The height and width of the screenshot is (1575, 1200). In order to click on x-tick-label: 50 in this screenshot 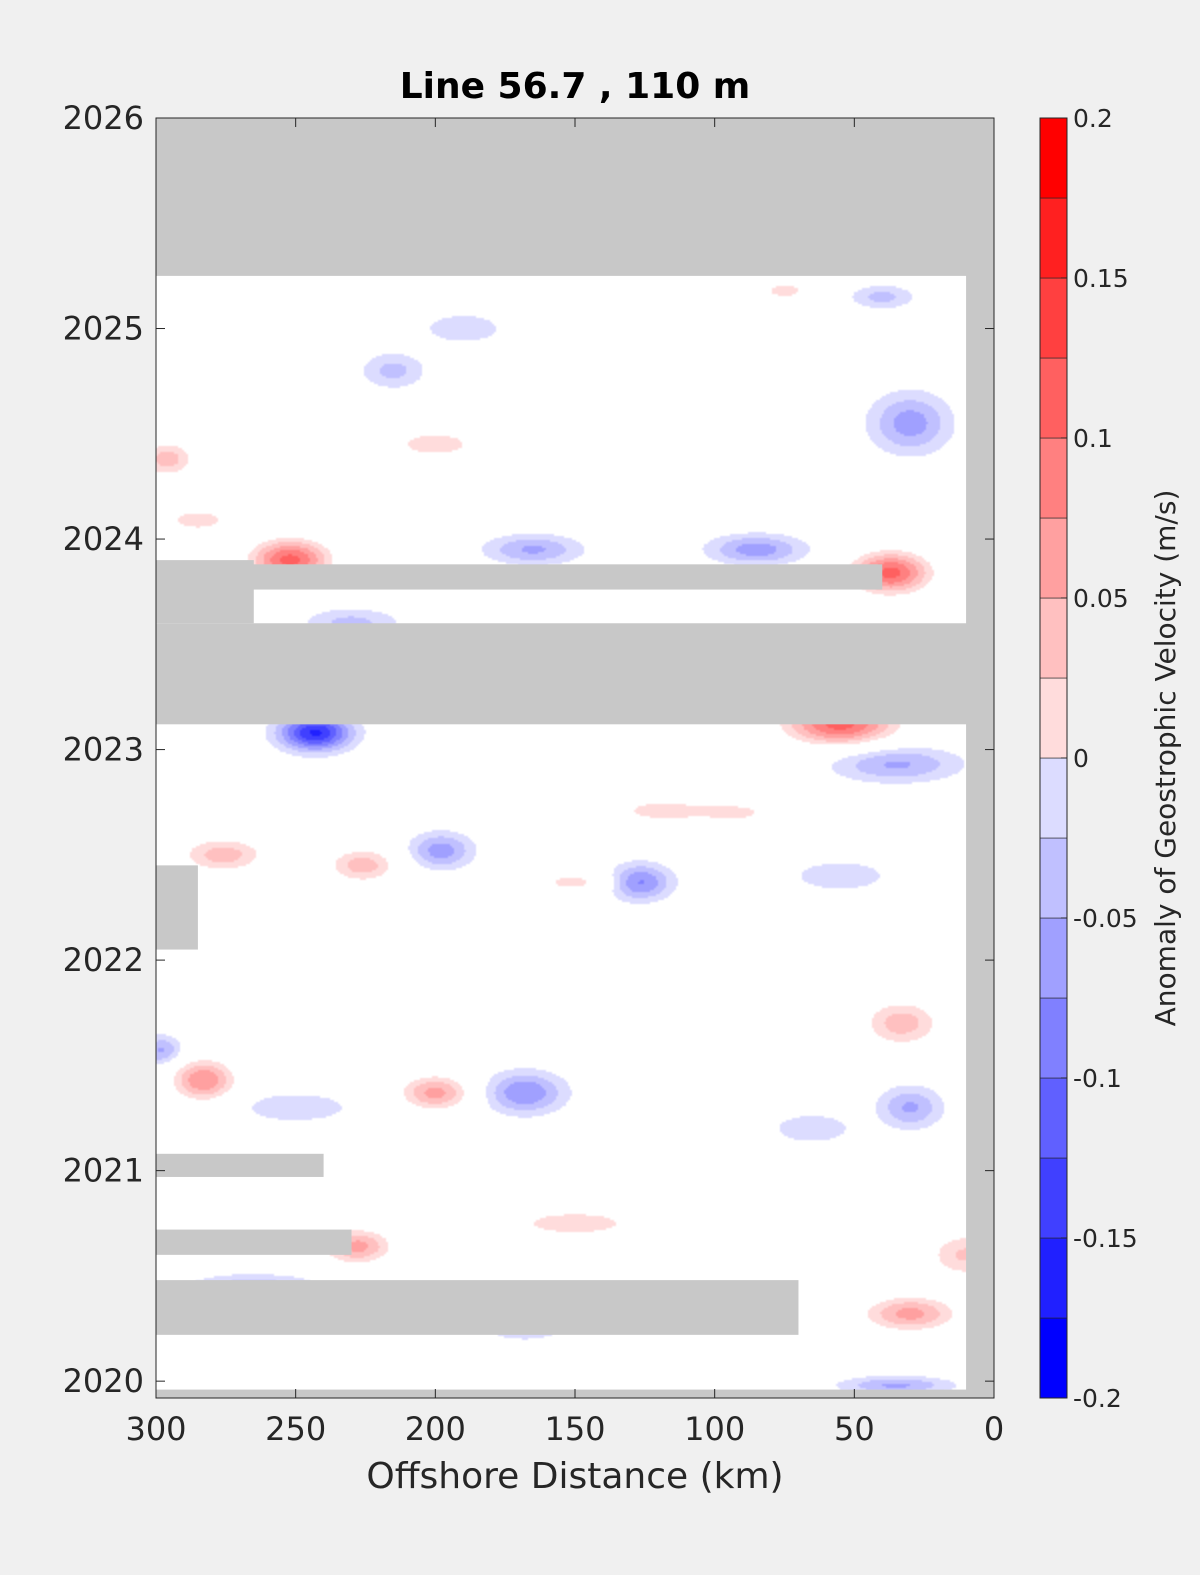, I will do `click(854, 1429)`.